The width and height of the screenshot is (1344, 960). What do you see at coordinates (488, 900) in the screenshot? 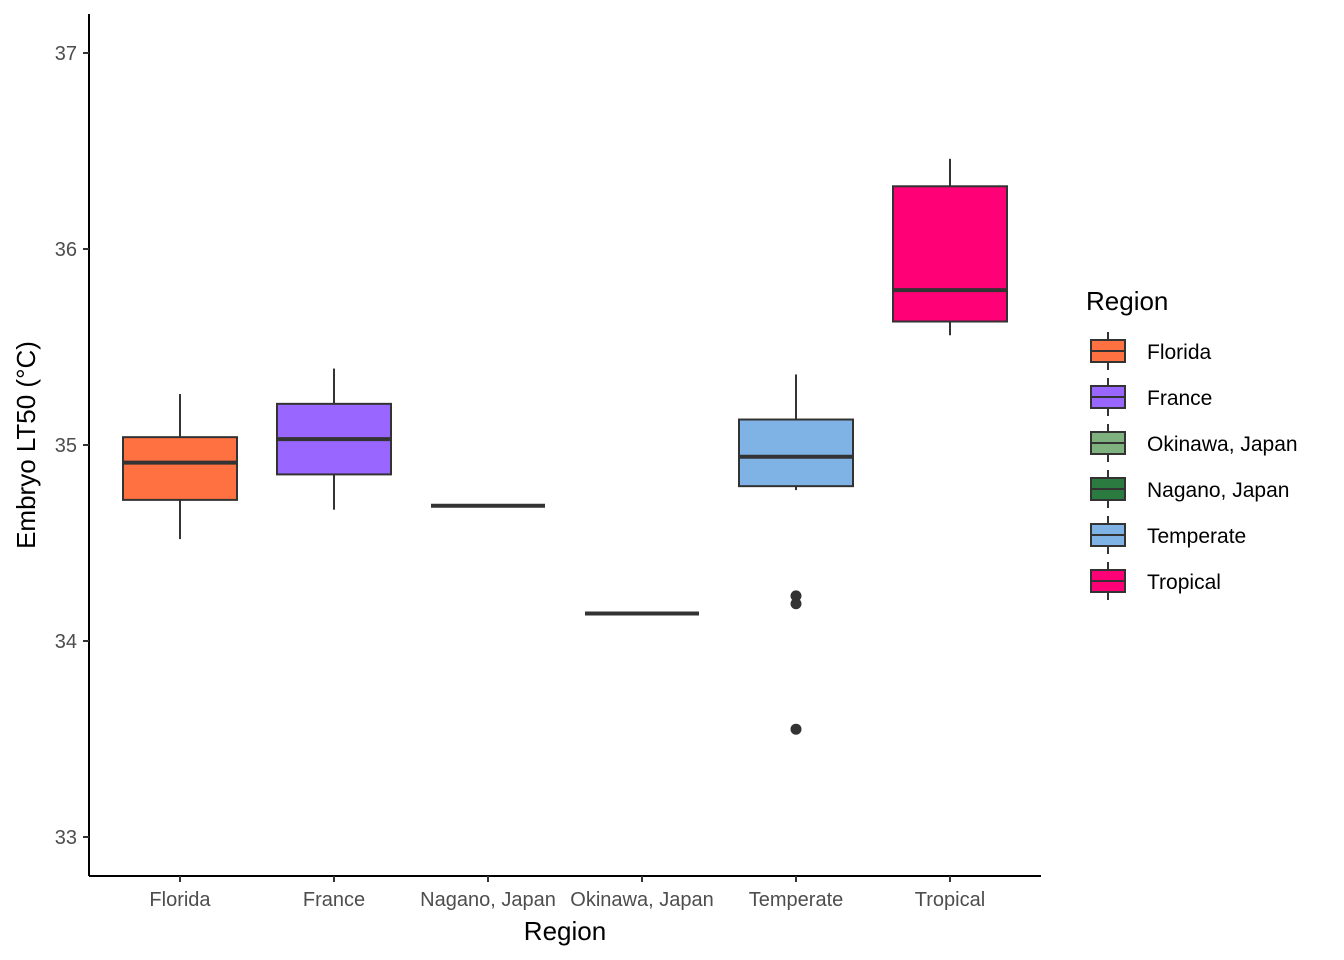
I see `x-tick-label: Nagano, Japan` at bounding box center [488, 900].